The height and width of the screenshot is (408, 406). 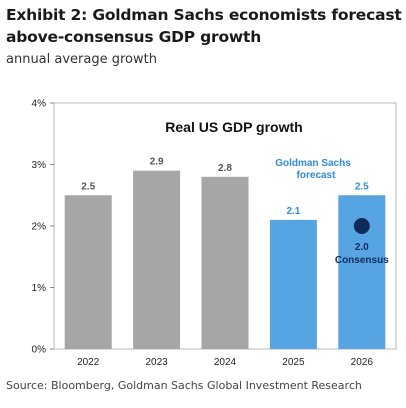 What do you see at coordinates (362, 247) in the screenshot?
I see `consensus-value-label: 2.0` at bounding box center [362, 247].